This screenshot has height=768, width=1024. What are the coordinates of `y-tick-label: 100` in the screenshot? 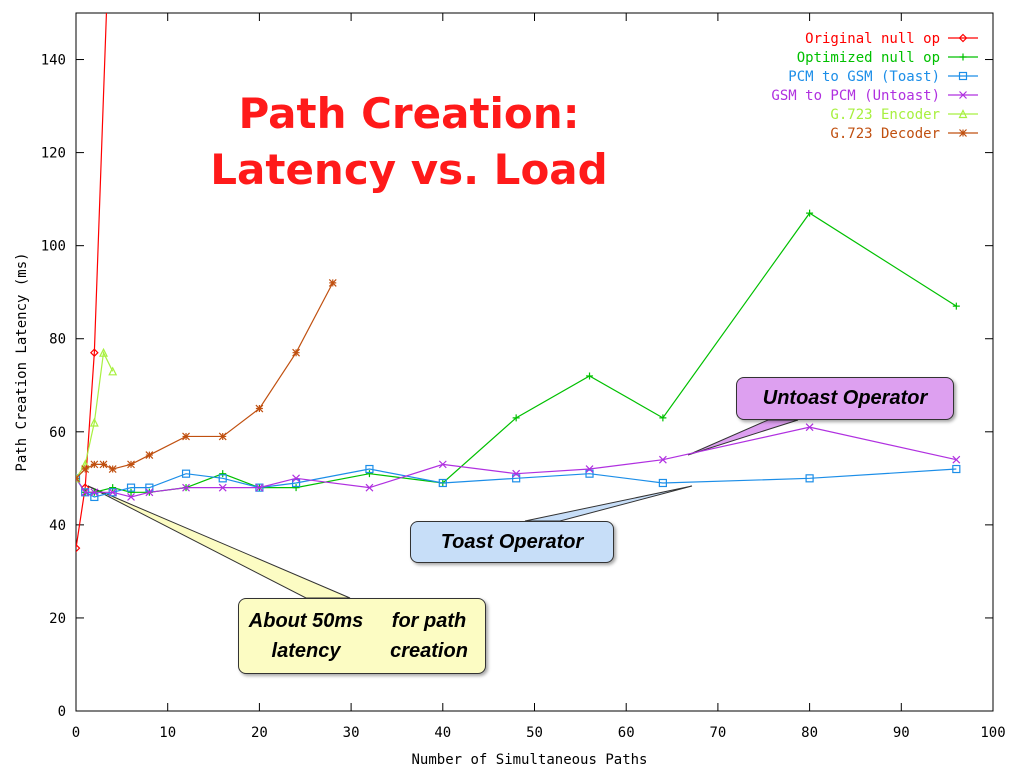 It's located at (53, 247).